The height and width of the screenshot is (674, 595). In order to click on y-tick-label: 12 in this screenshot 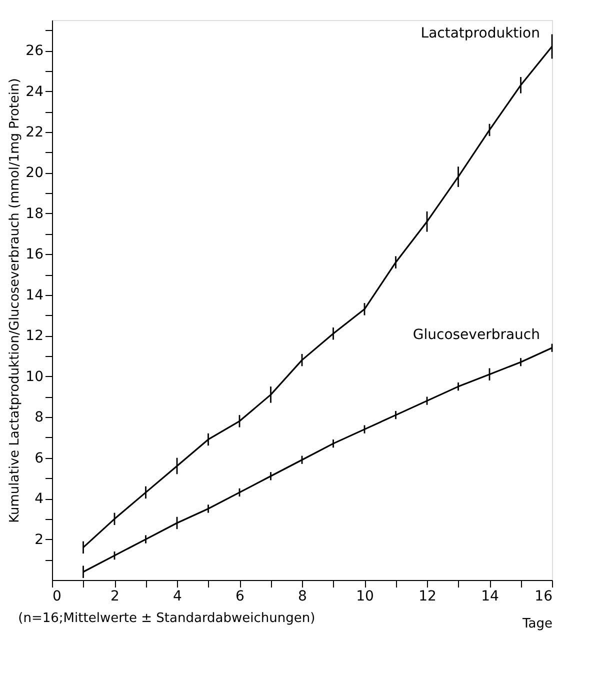, I will do `click(35, 336)`.